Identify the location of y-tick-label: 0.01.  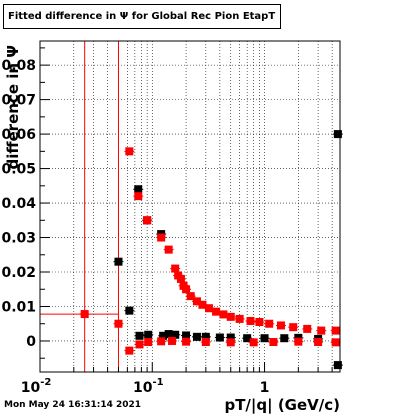
(18, 307).